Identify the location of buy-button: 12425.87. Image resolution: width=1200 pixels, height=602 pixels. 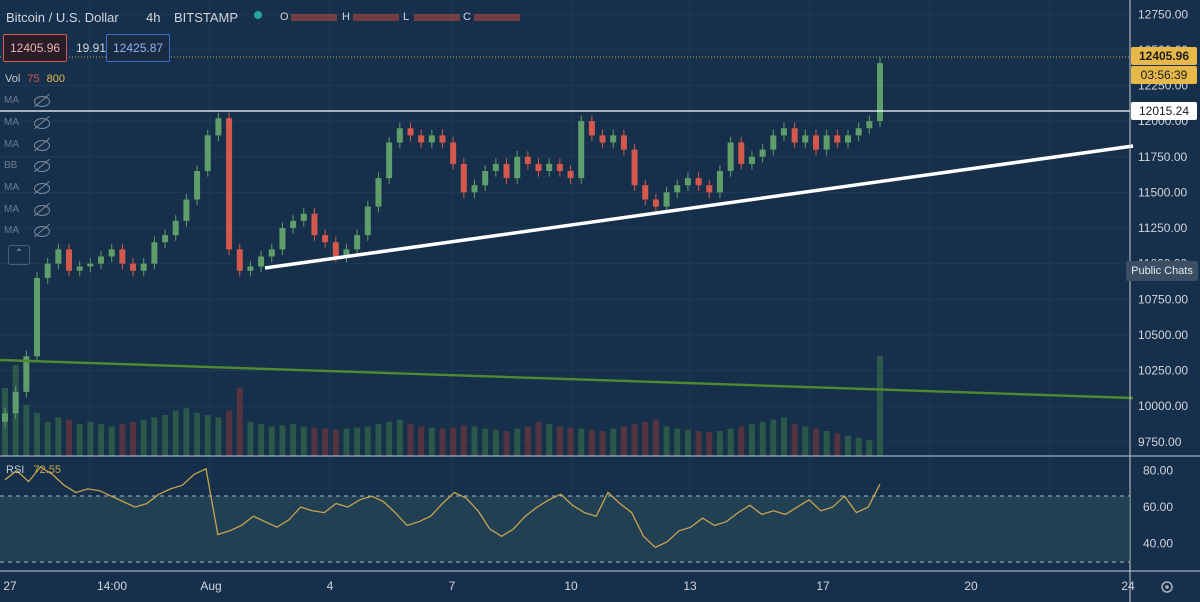
(138, 48).